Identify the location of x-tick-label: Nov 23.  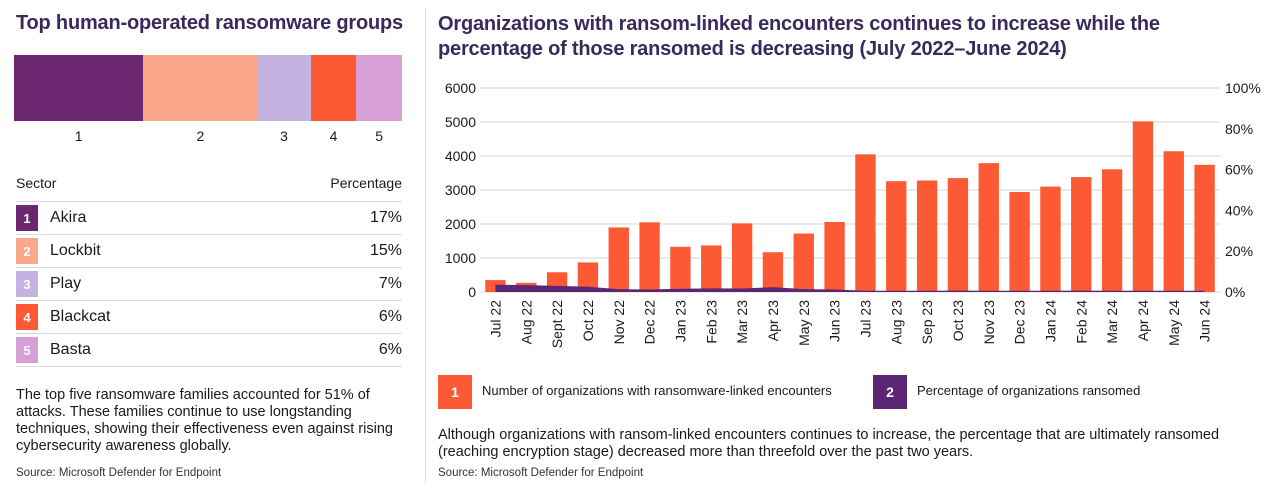
(989, 322).